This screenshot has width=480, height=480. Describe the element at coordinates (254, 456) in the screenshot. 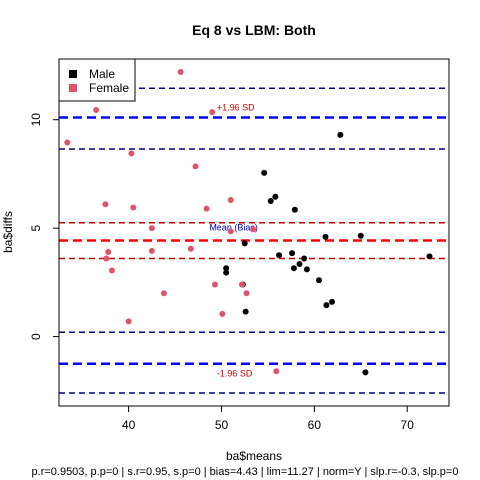

I see `x-axis-label: ba$means` at that location.